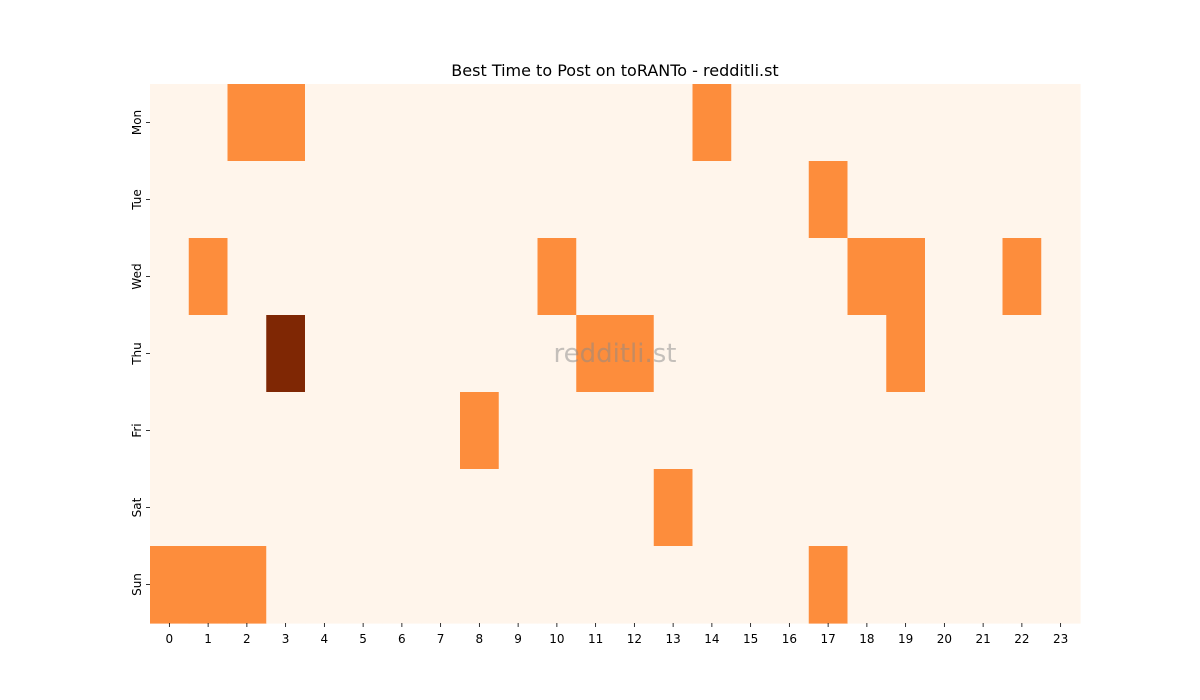 The image size is (1200, 700). I want to click on watermark: redditli.st, so click(615, 354).